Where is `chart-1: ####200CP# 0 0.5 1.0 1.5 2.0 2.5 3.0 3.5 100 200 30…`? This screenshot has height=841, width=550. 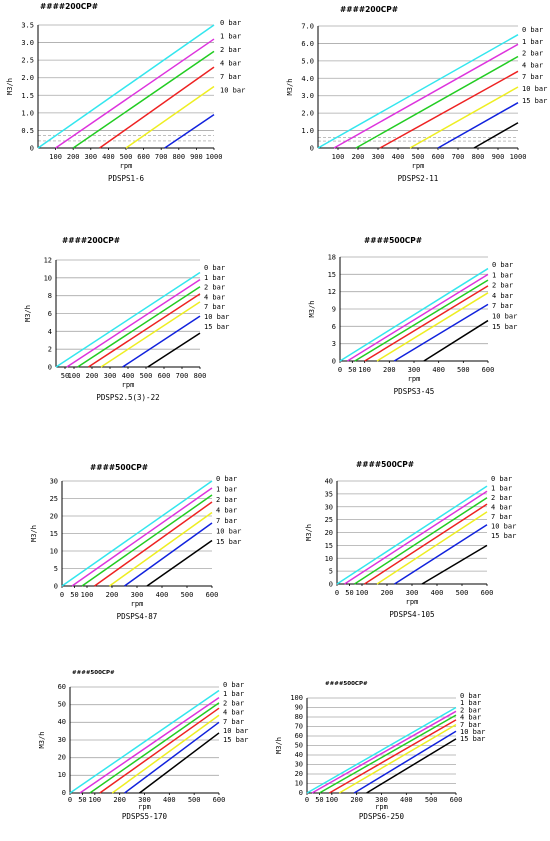 chart-1: ####200CP# 0 0.5 1.0 1.5 2.0 2.5 3.0 3.5 100 200 30… is located at coordinates (125, 92).